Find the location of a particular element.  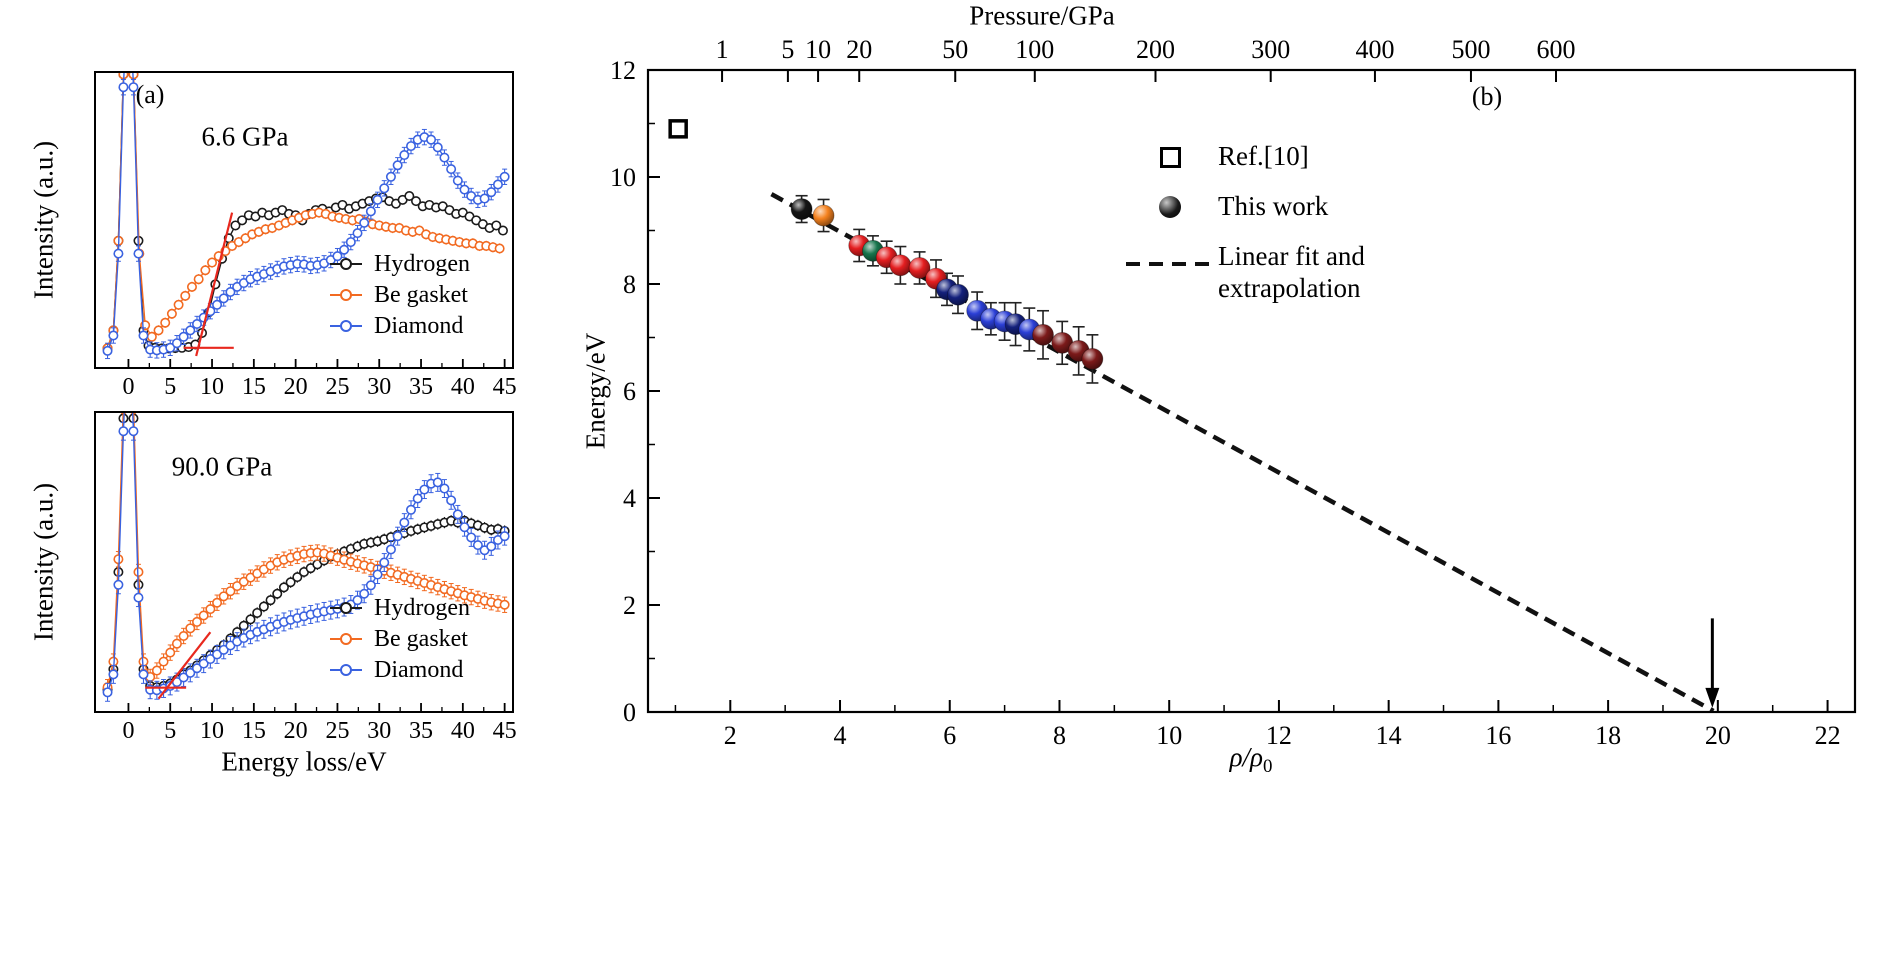

svg-text: 16 is located at coordinates (1498, 735).